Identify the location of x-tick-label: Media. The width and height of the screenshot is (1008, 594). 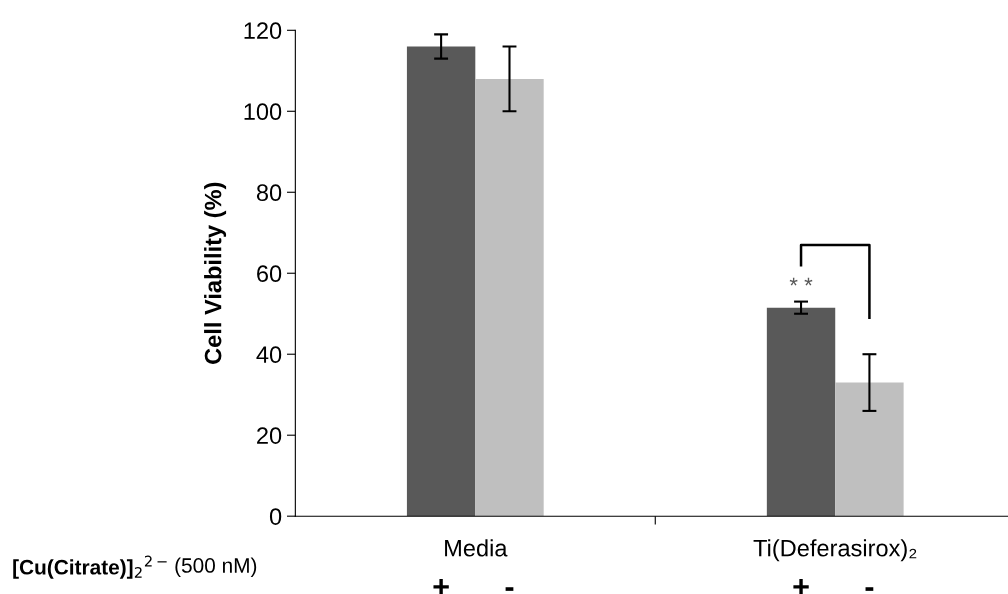
(476, 548).